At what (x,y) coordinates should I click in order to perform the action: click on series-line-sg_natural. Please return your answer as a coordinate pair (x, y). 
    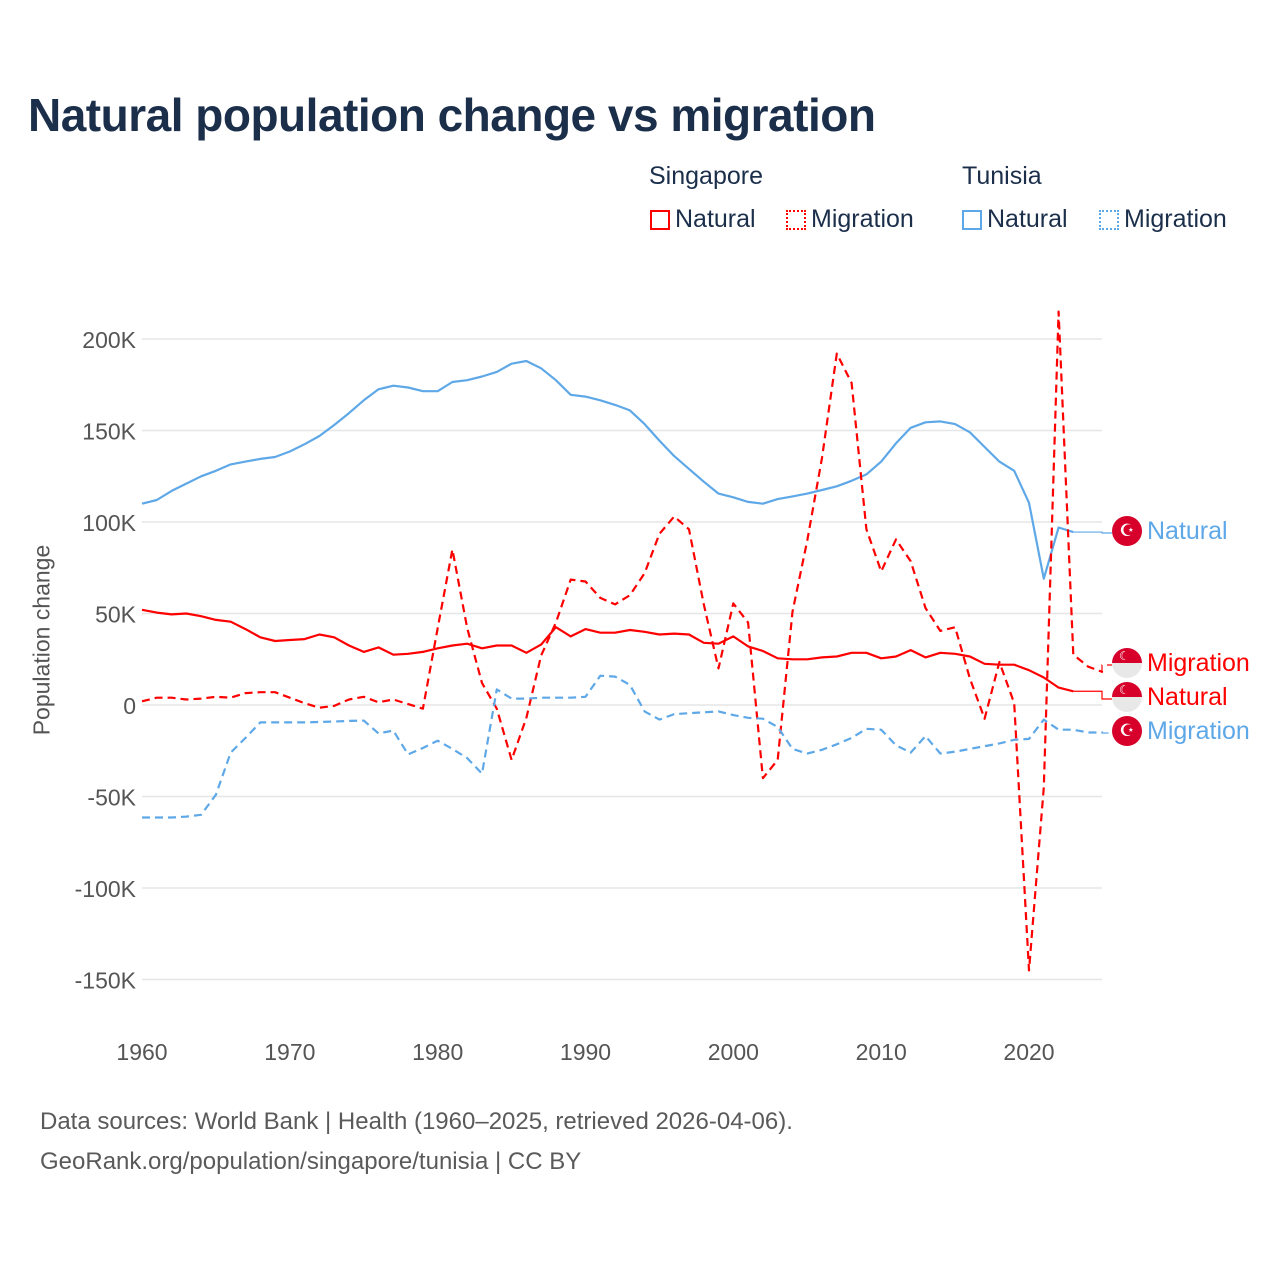
    Looking at the image, I should click on (607, 650).